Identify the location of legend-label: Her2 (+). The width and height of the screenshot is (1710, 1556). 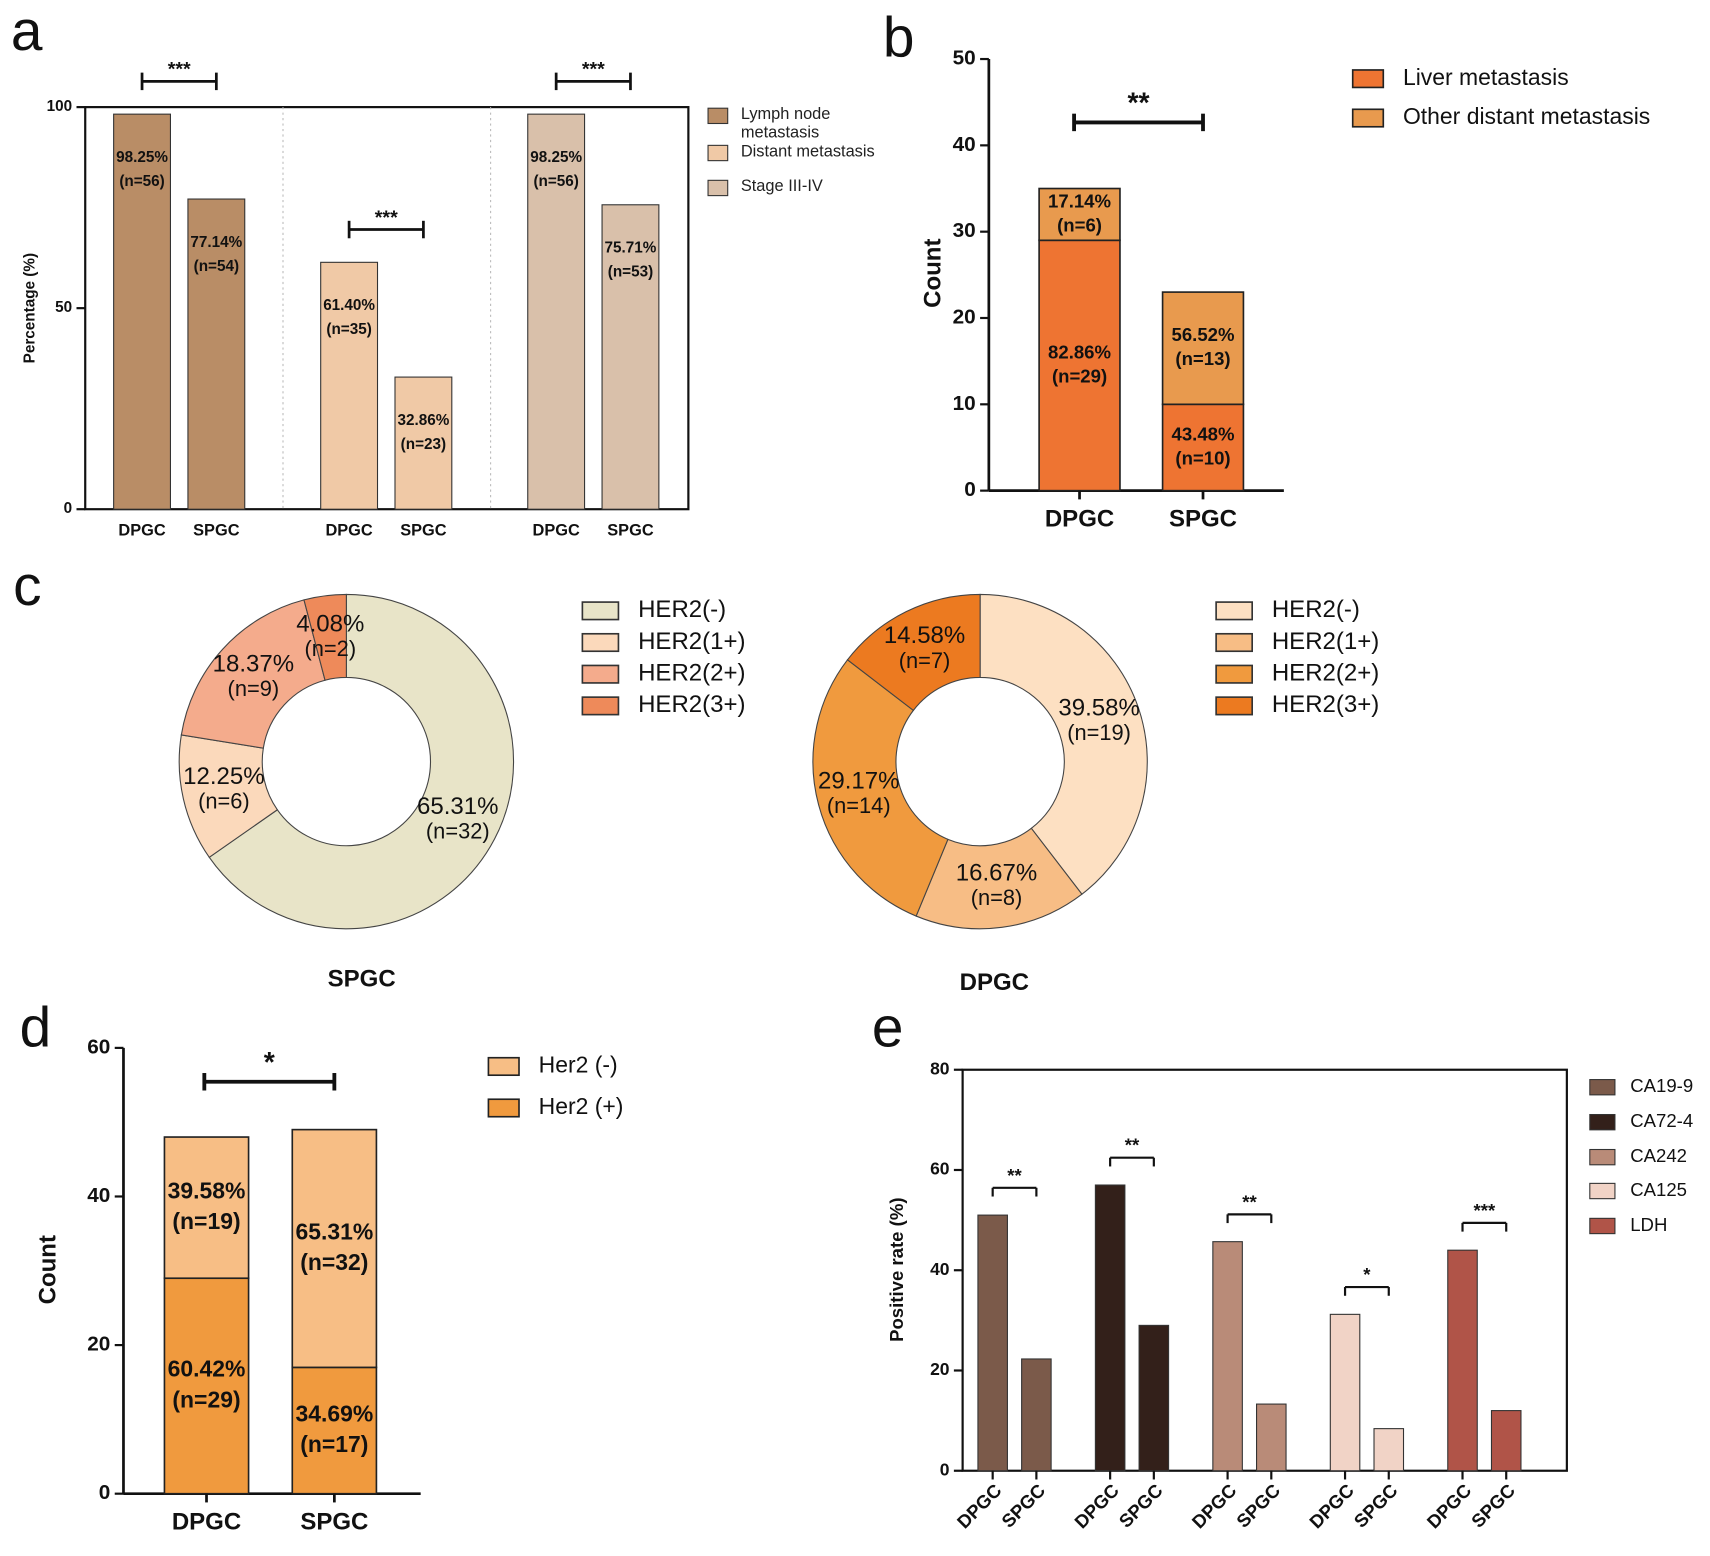
(581, 1106).